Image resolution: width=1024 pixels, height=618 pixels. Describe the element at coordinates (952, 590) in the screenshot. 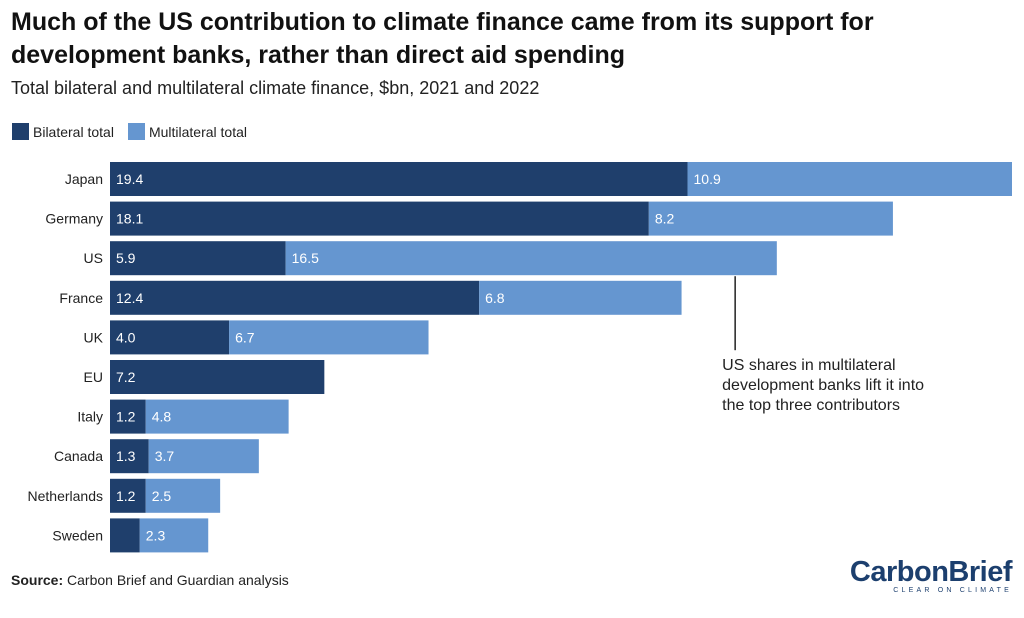

I see `logo-tagline: CLEAR ON CLIMATE` at that location.